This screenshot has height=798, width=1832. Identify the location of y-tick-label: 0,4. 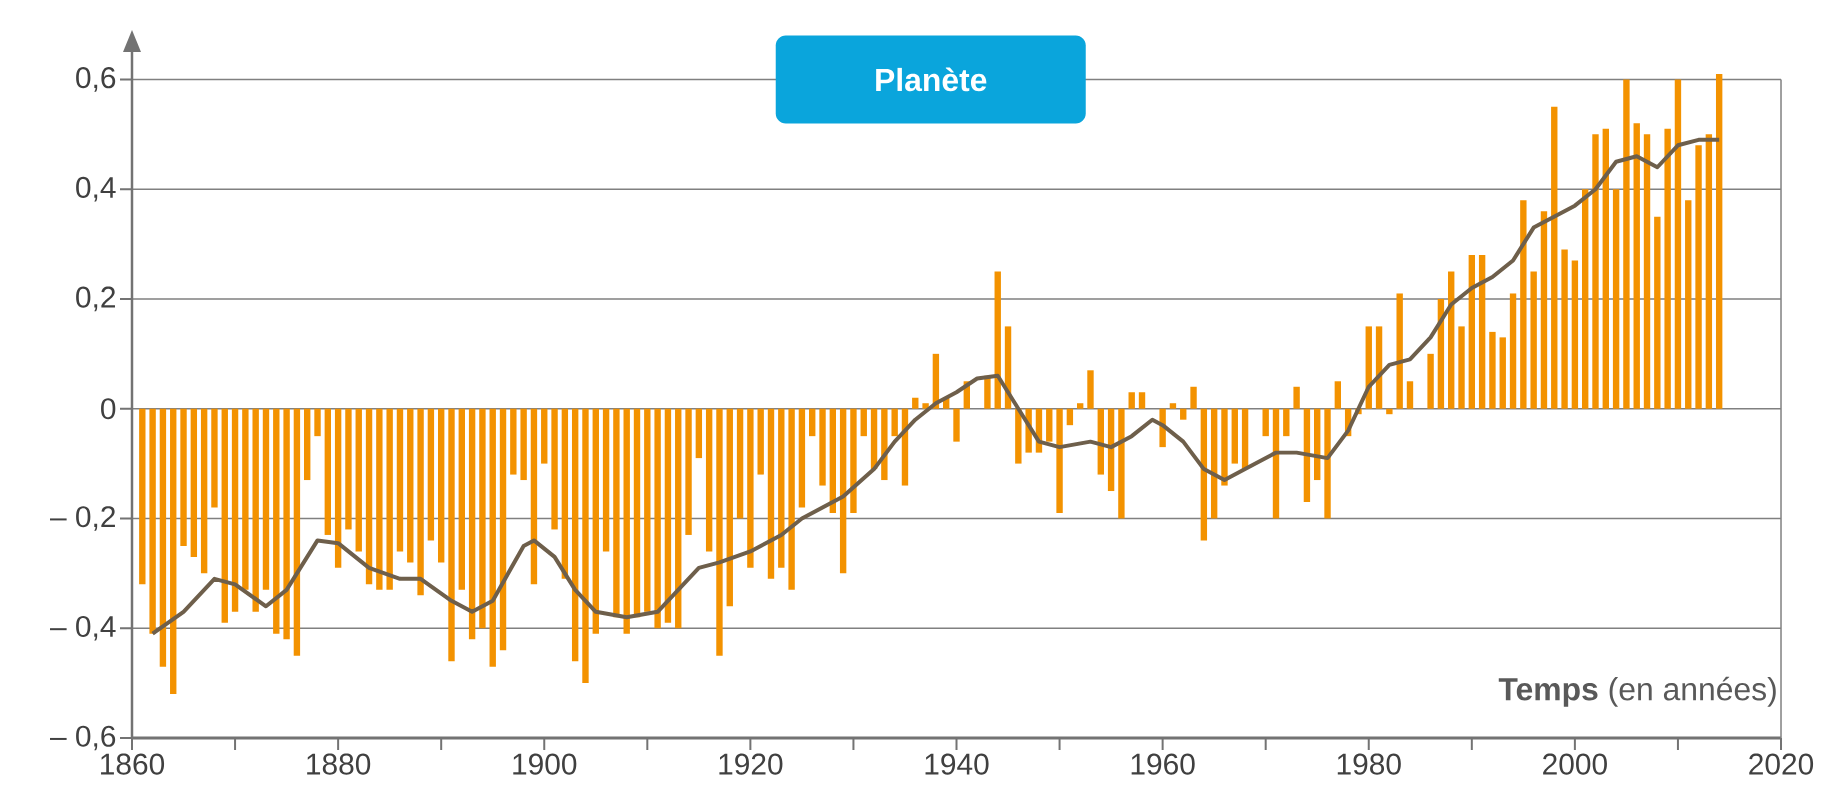
(96, 189).